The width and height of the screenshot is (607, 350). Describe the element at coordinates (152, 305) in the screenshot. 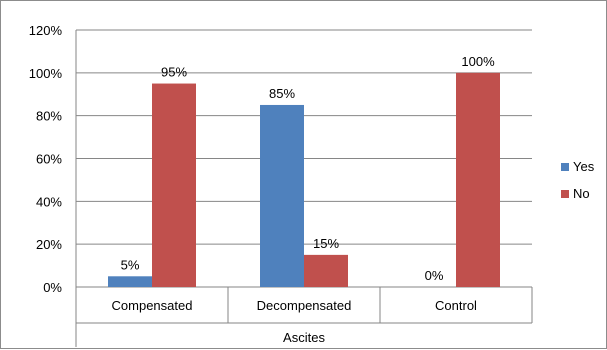

I see `category-label: Compensated` at that location.